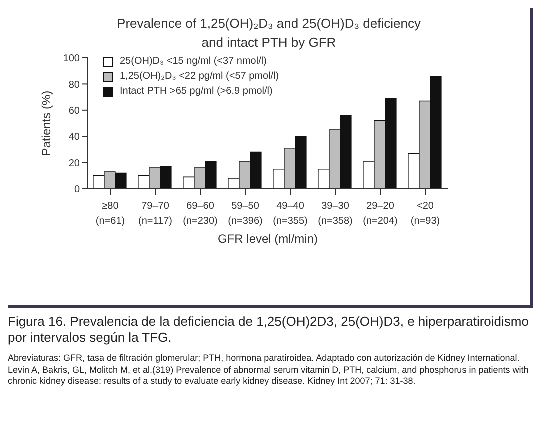 This screenshot has height=424, width=547. Describe the element at coordinates (335, 214) in the screenshot. I see `x-tick-label: 39–30 (n=358)` at that location.